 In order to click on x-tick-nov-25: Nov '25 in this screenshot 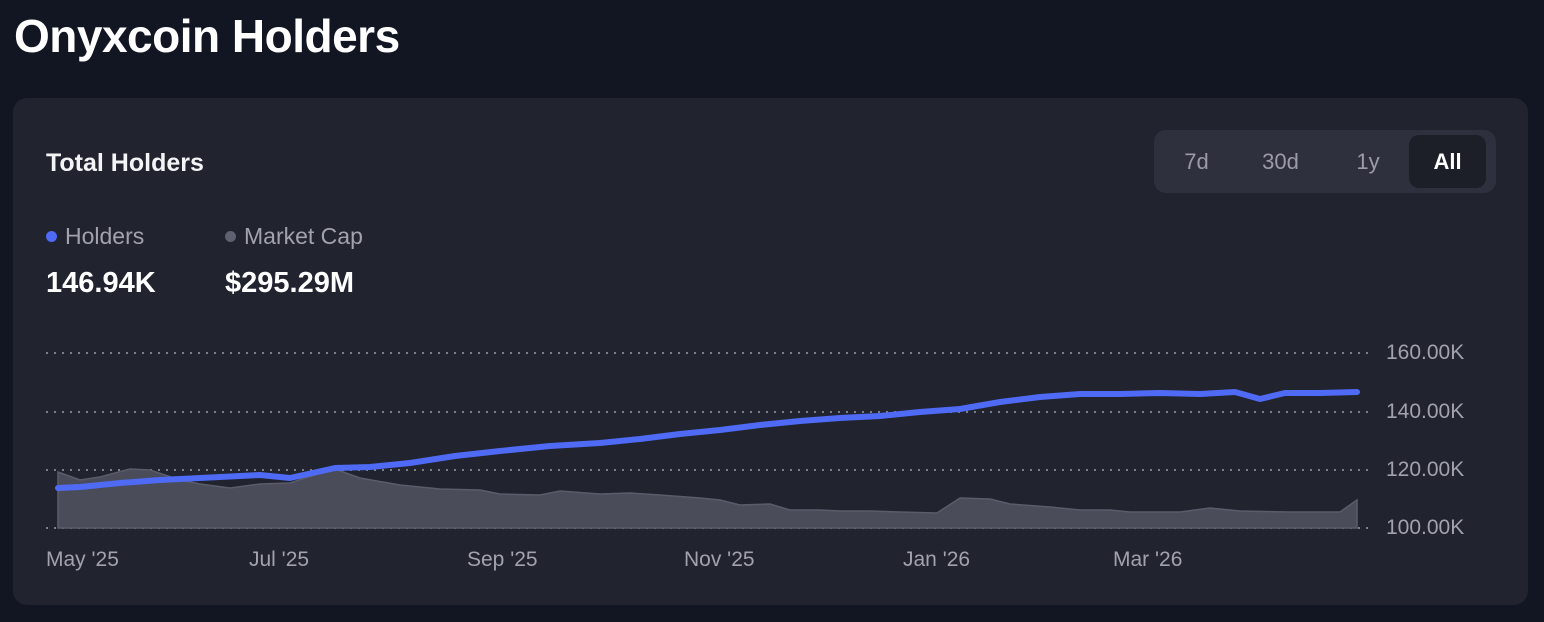, I will do `click(719, 559)`.